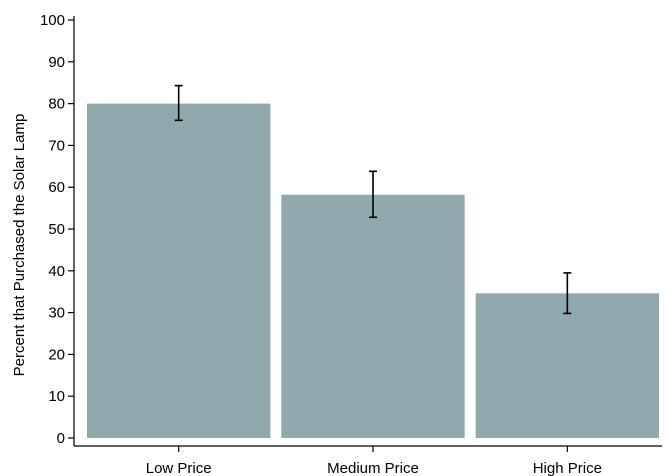 The width and height of the screenshot is (667, 476). I want to click on bar-medium-price, so click(373, 316).